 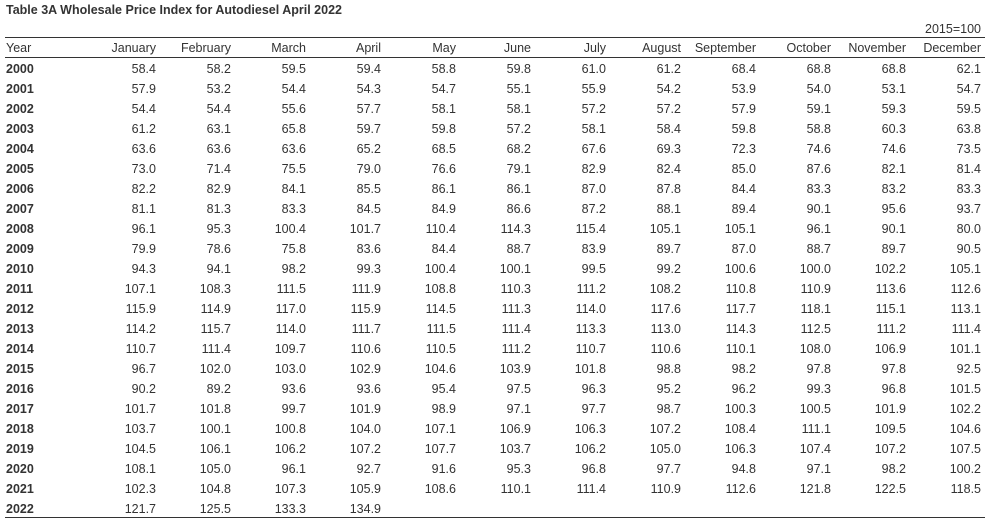 I want to click on index-value: 108.6, so click(x=440, y=489).